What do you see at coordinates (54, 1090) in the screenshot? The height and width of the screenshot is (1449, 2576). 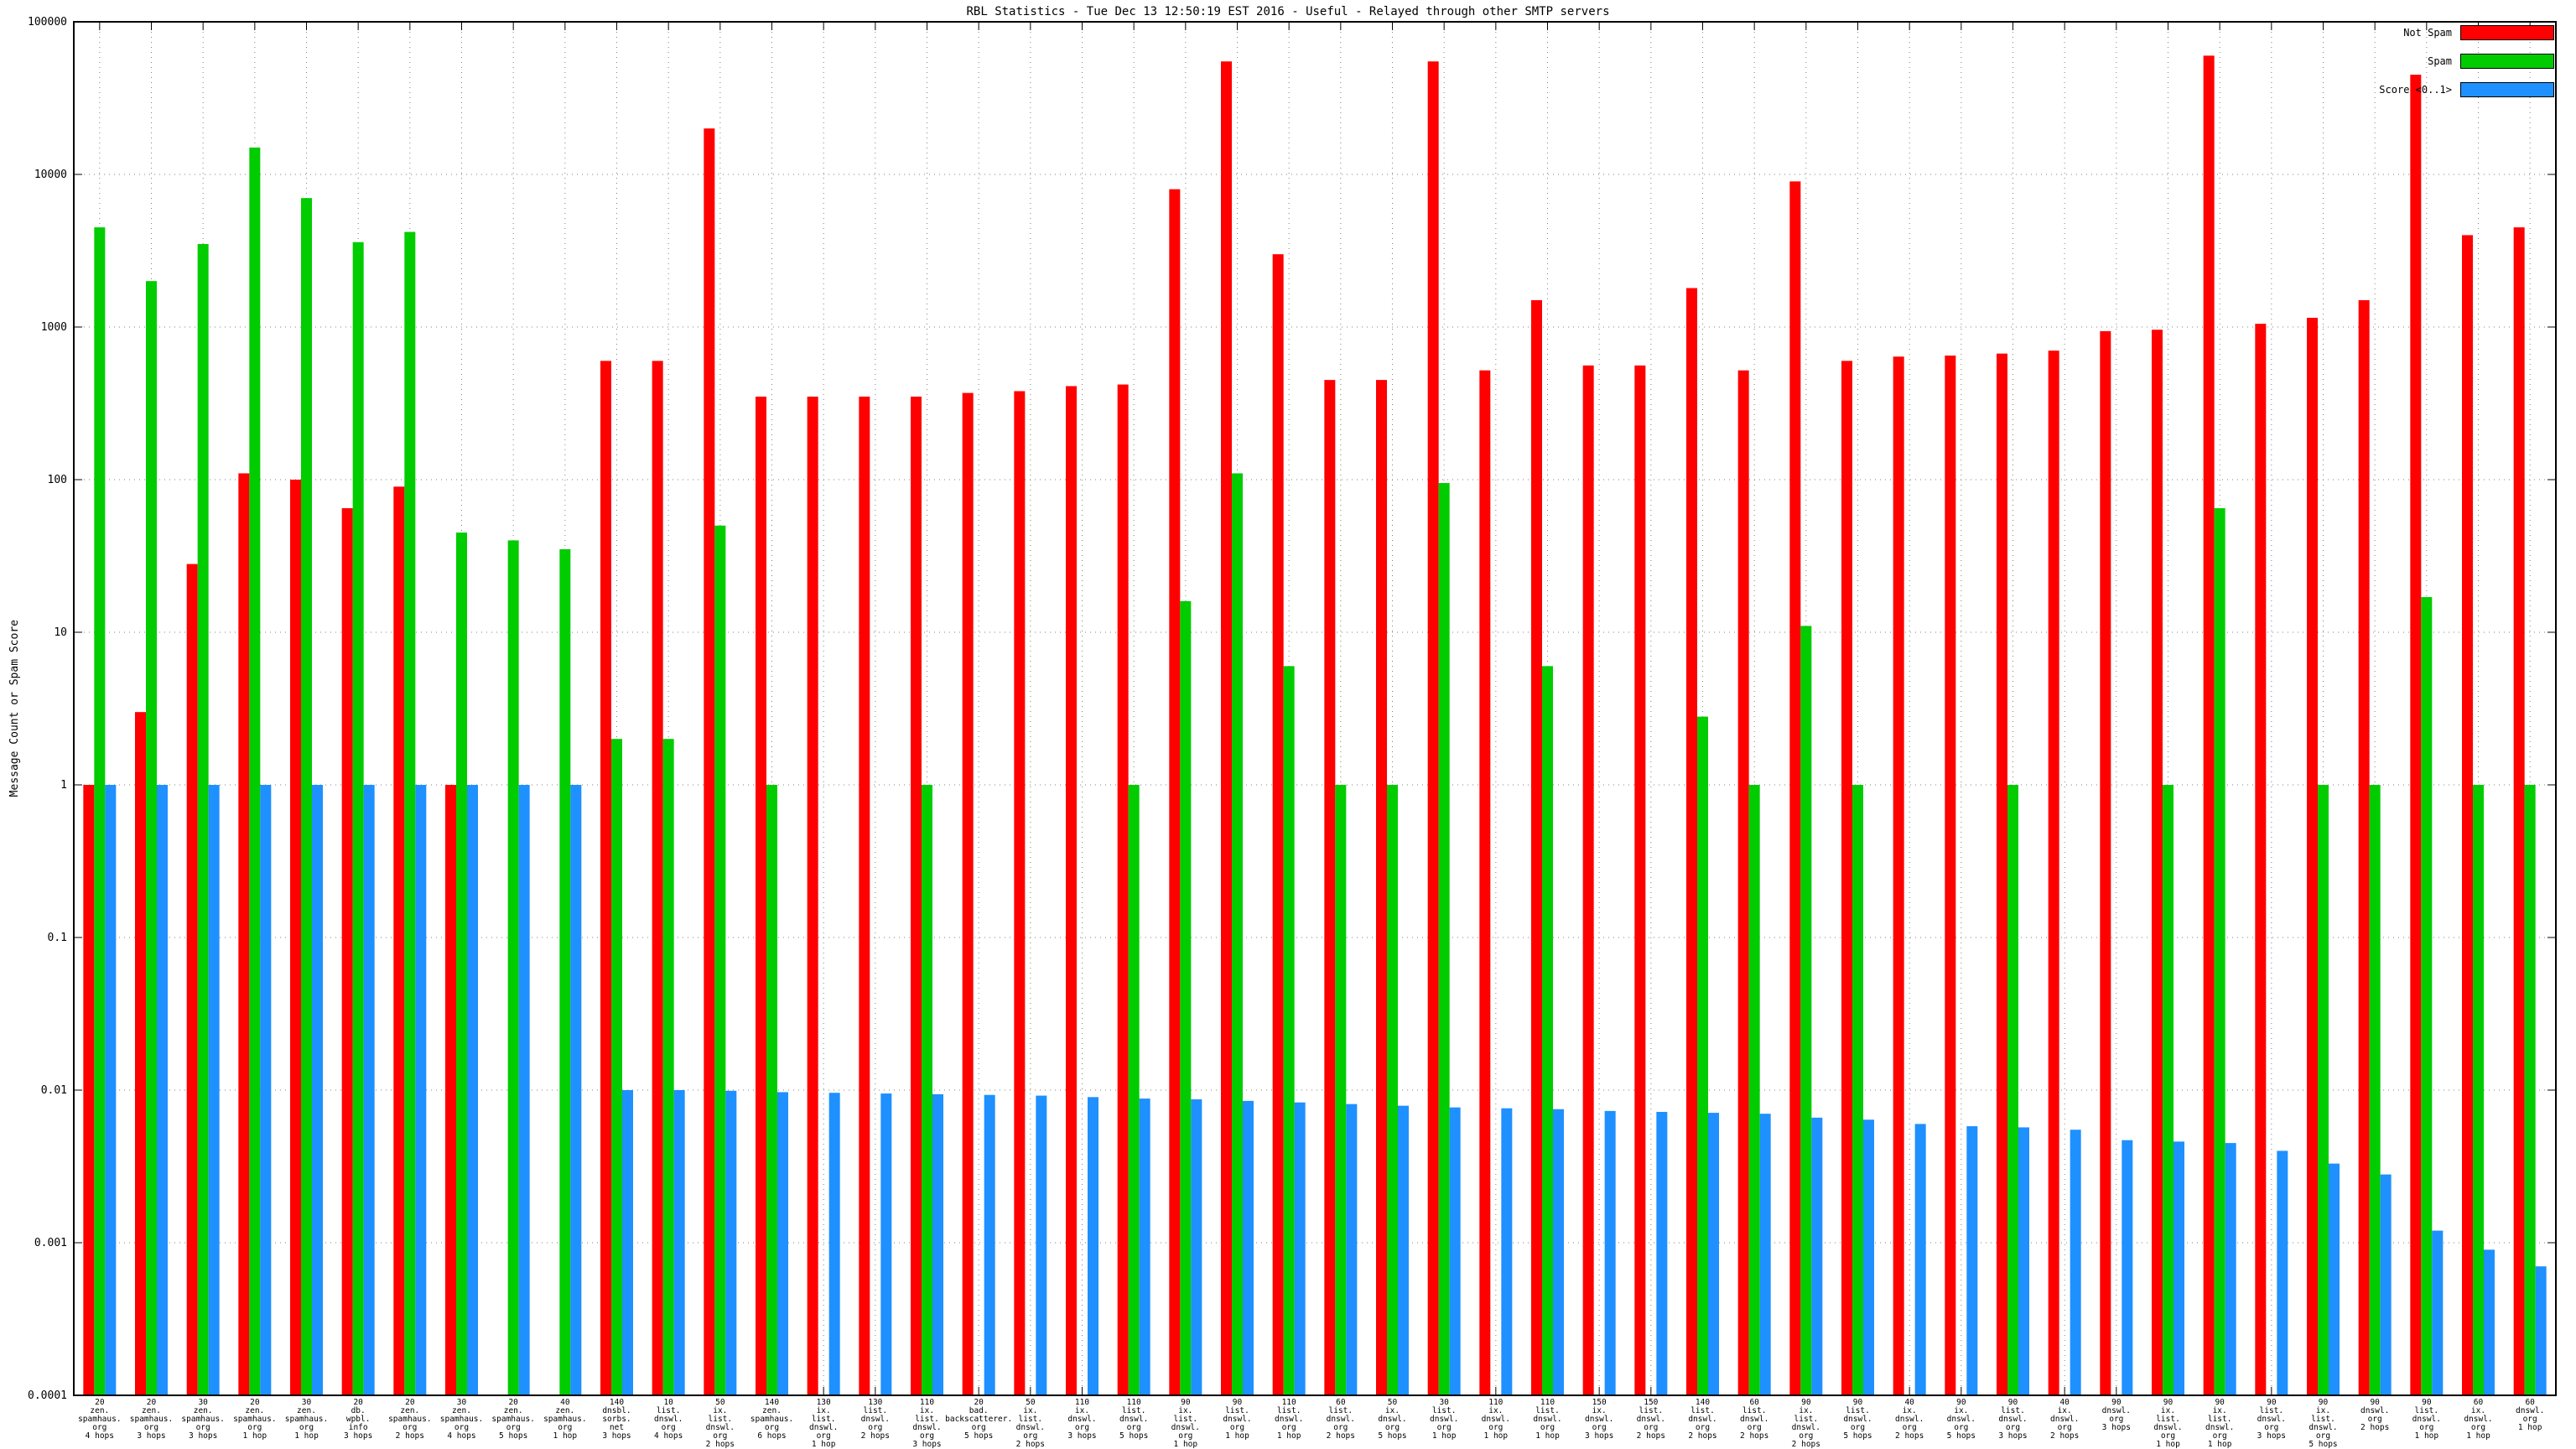 I see `svg-text: 0.01` at bounding box center [54, 1090].